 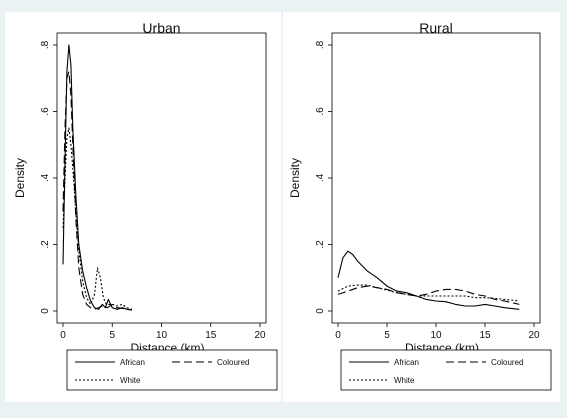 I want to click on chart-title: Urban, so click(x=161, y=28).